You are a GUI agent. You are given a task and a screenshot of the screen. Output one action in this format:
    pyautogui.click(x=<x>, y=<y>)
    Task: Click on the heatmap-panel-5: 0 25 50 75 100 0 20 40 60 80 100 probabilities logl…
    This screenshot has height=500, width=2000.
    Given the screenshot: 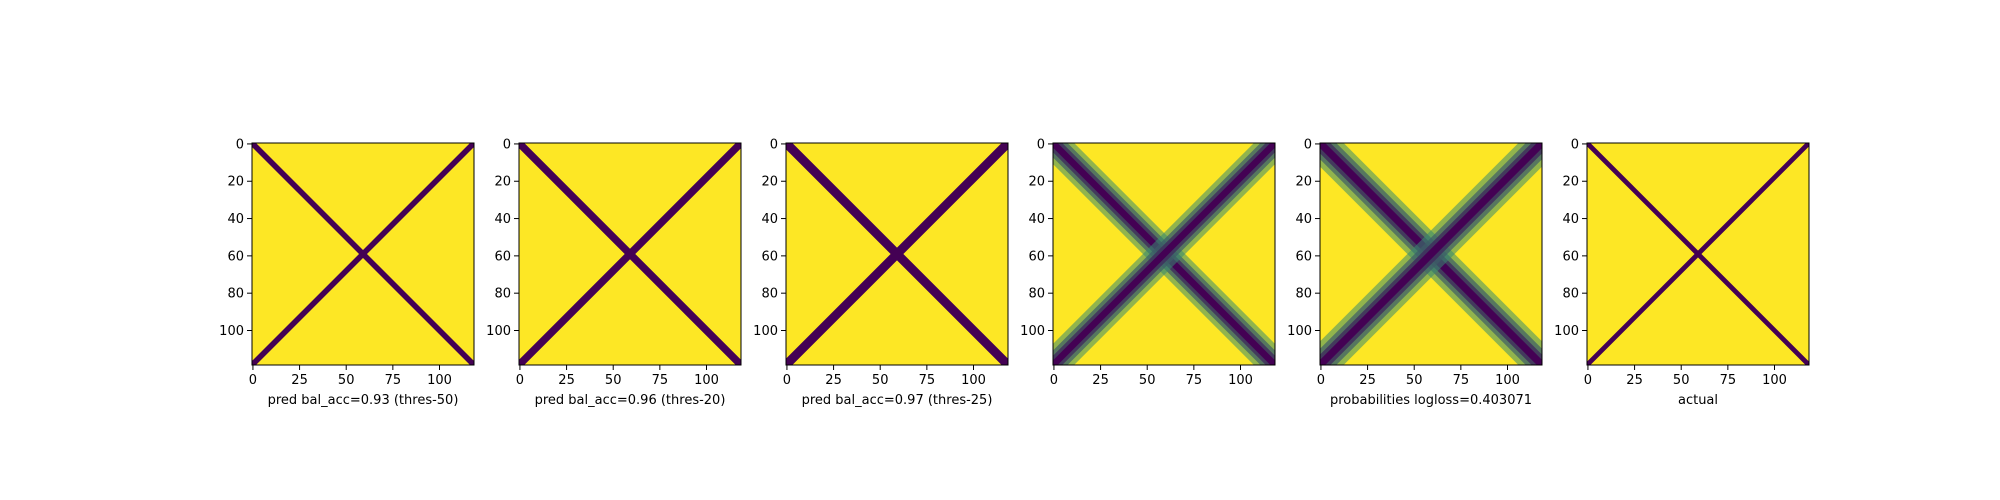 What is the action you would take?
    pyautogui.click(x=1415, y=272)
    